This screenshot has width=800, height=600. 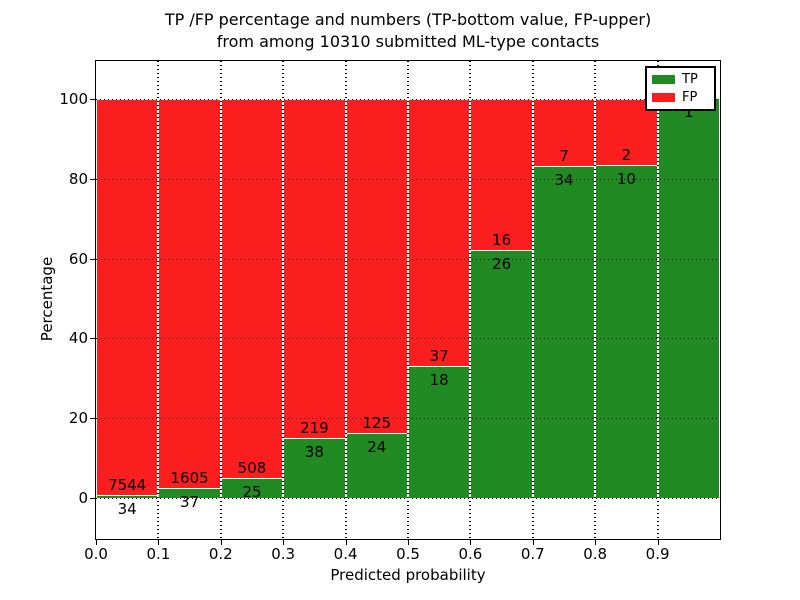 What do you see at coordinates (345, 554) in the screenshot?
I see `x-tick-label: 0.4` at bounding box center [345, 554].